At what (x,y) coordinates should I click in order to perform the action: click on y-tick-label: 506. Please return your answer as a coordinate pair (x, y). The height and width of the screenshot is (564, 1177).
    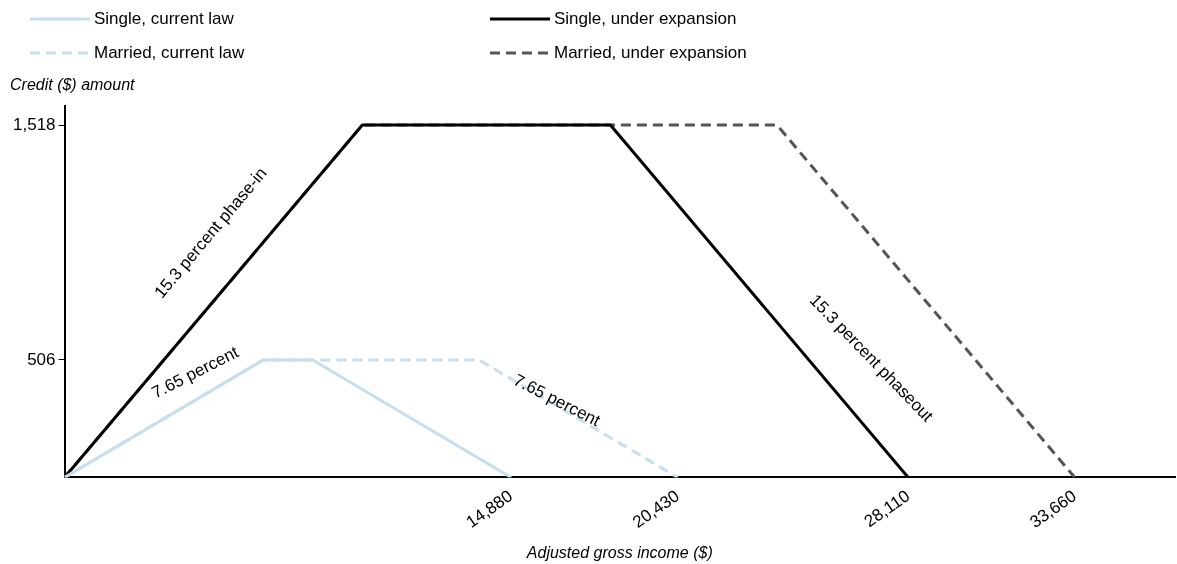
    Looking at the image, I should click on (41, 359).